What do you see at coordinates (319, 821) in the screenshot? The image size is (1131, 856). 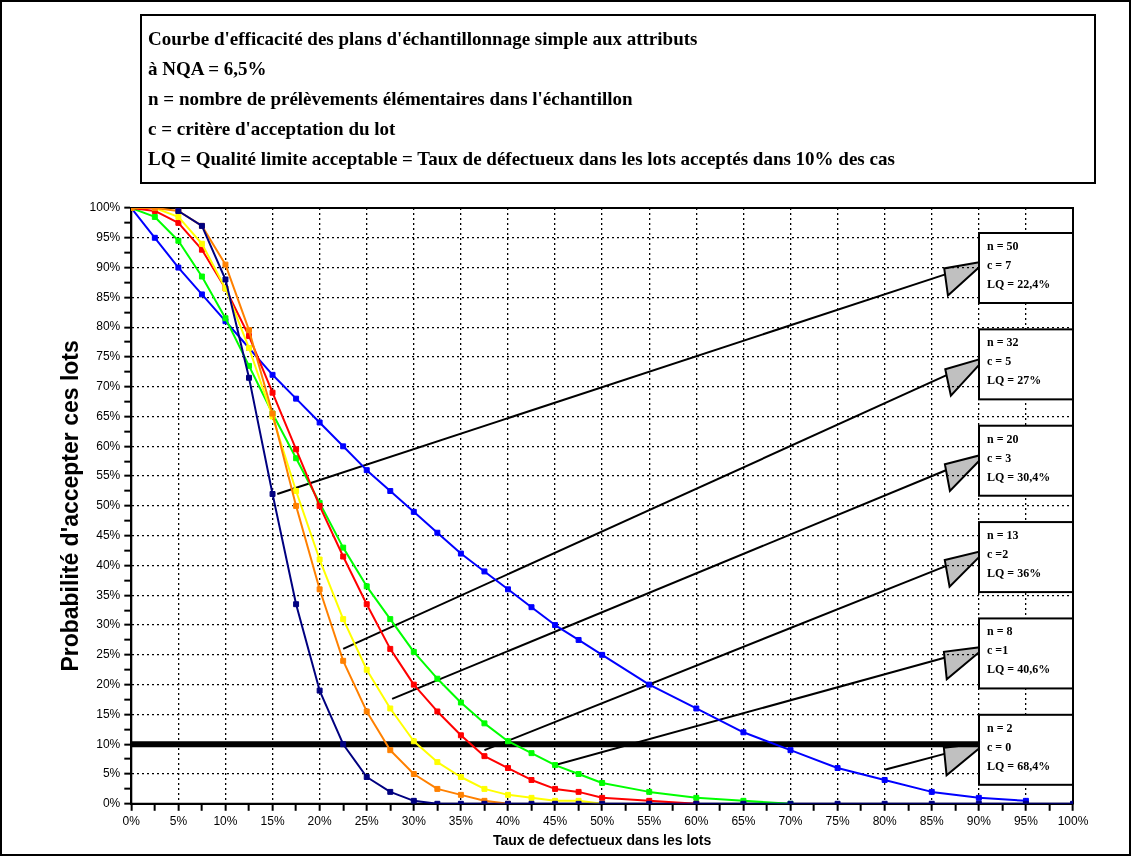 I see `x-tick-label: 20%` at bounding box center [319, 821].